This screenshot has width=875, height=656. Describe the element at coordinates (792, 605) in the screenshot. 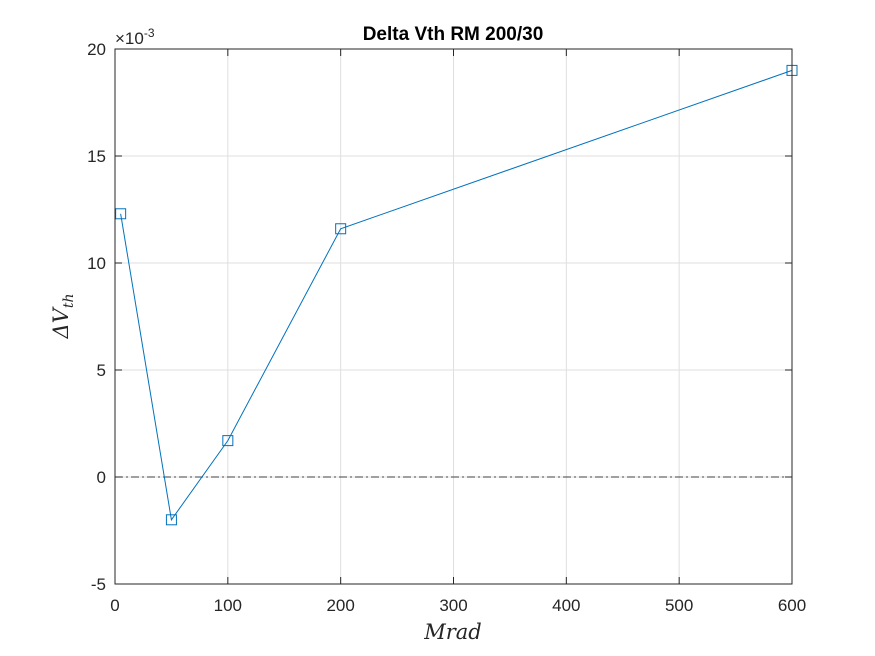

I see `x-tick-label: 600` at that location.